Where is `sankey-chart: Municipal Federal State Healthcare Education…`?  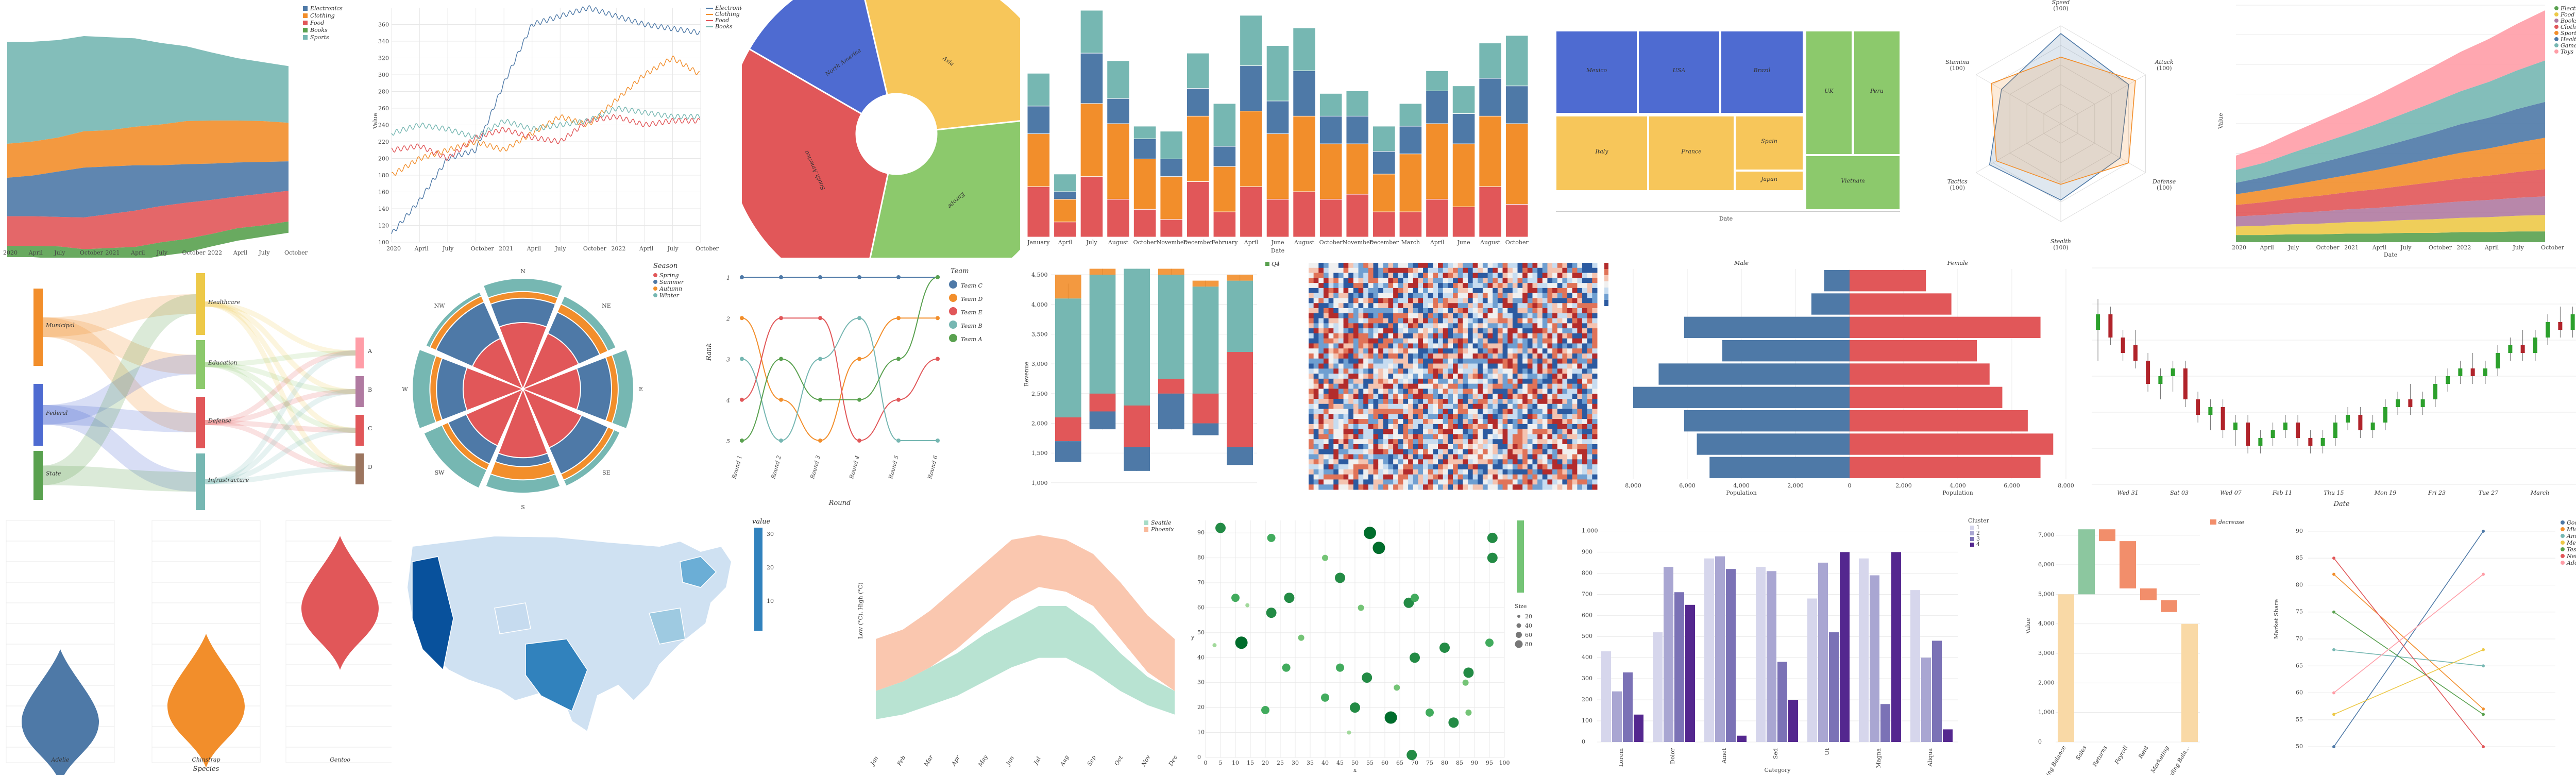
sankey-chart: Municipal Federal State Healthcare Education… is located at coordinates (196, 387).